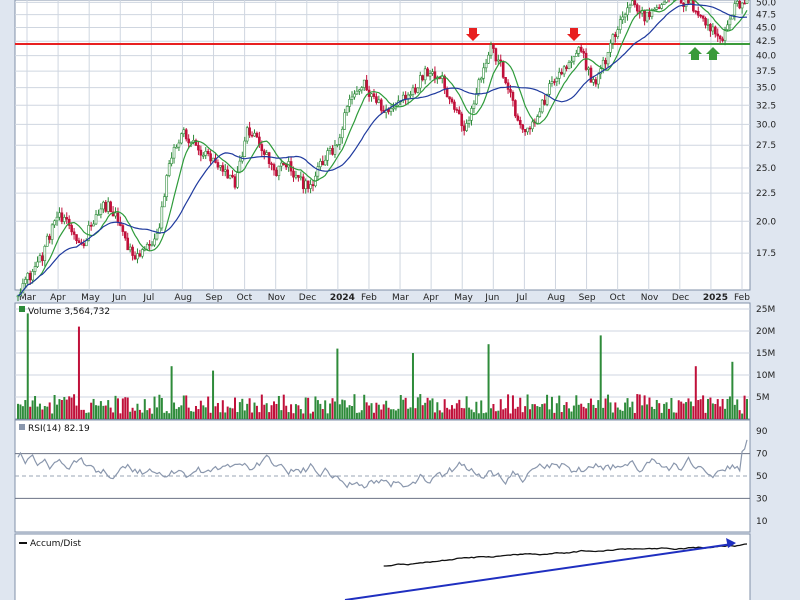 This screenshot has width=800, height=600. Describe the element at coordinates (766, 194) in the screenshot. I see `price-tick-label: 22.5` at that location.